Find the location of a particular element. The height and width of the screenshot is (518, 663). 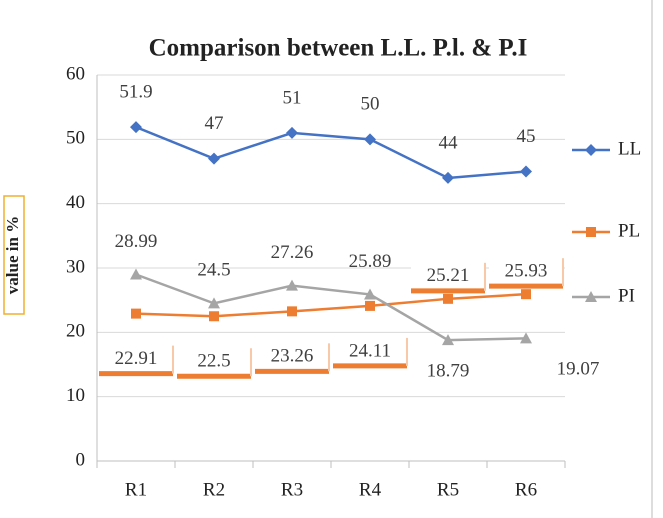

data-label: 51 is located at coordinates (292, 97).